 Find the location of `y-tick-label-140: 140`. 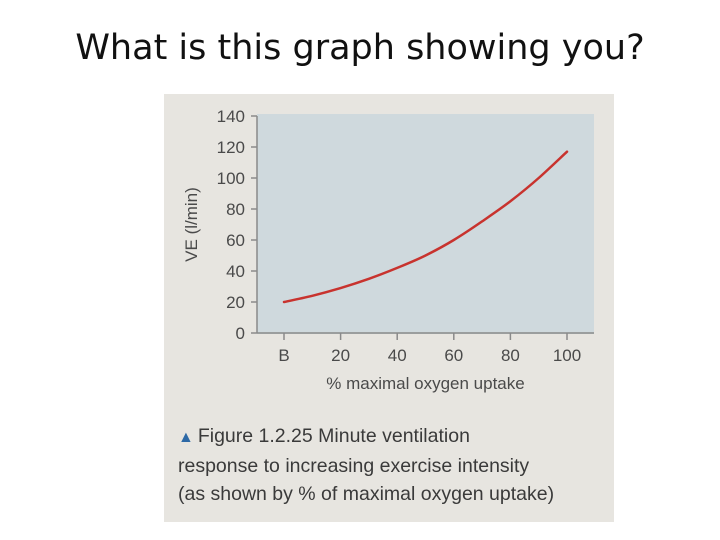

y-tick-label-140: 140 is located at coordinates (231, 116).